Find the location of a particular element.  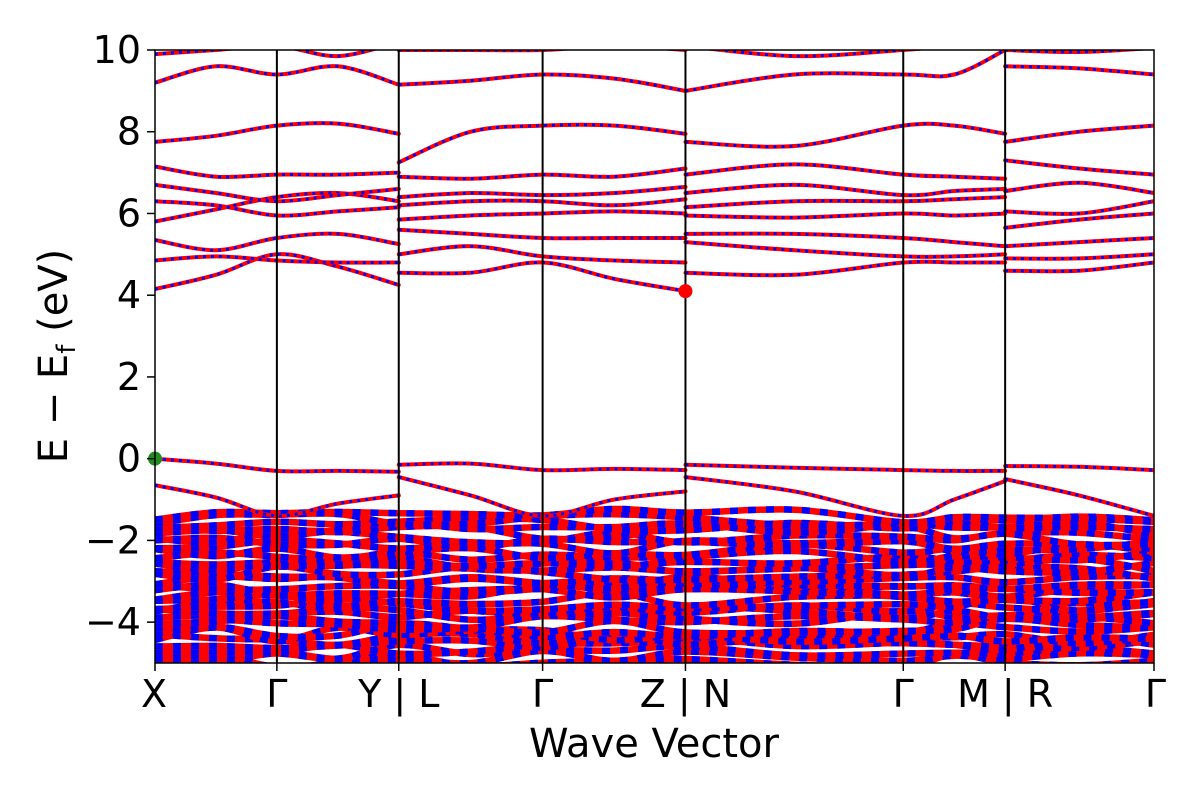

kpoint-label: Z | N is located at coordinates (685, 694).